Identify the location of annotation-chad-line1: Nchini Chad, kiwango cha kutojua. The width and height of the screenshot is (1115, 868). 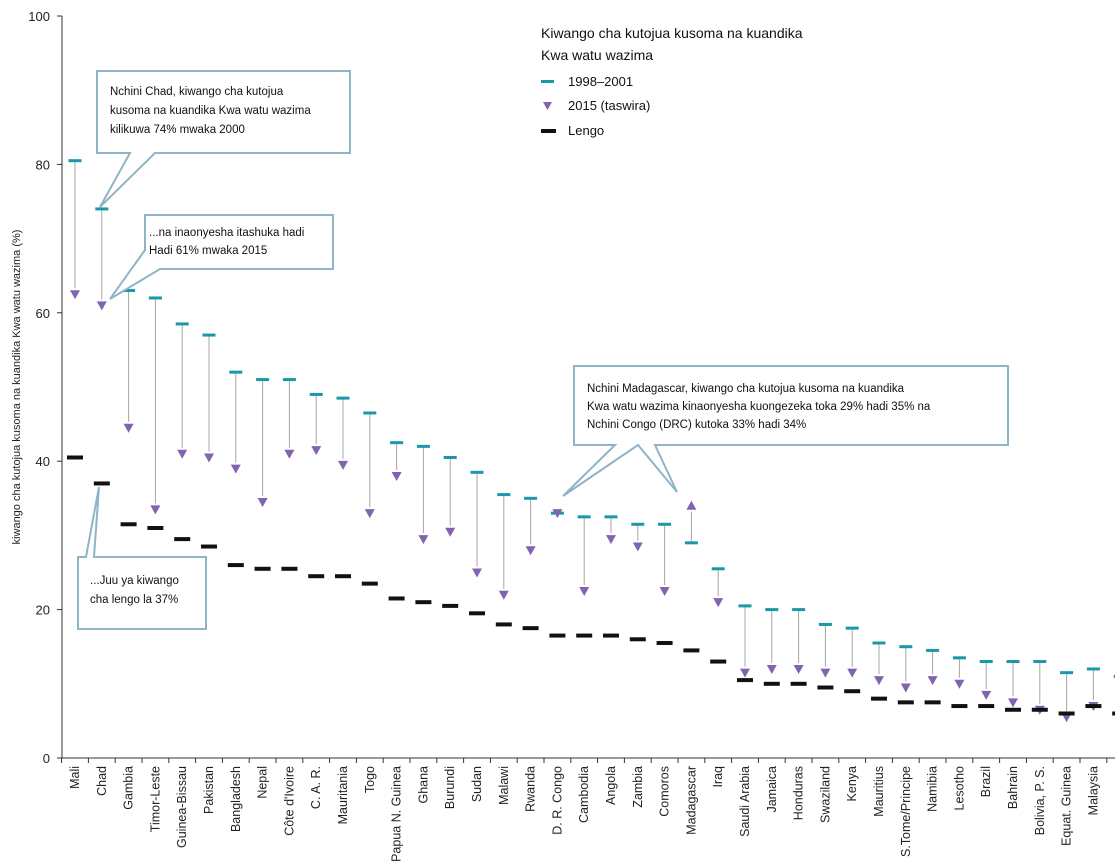
(197, 92).